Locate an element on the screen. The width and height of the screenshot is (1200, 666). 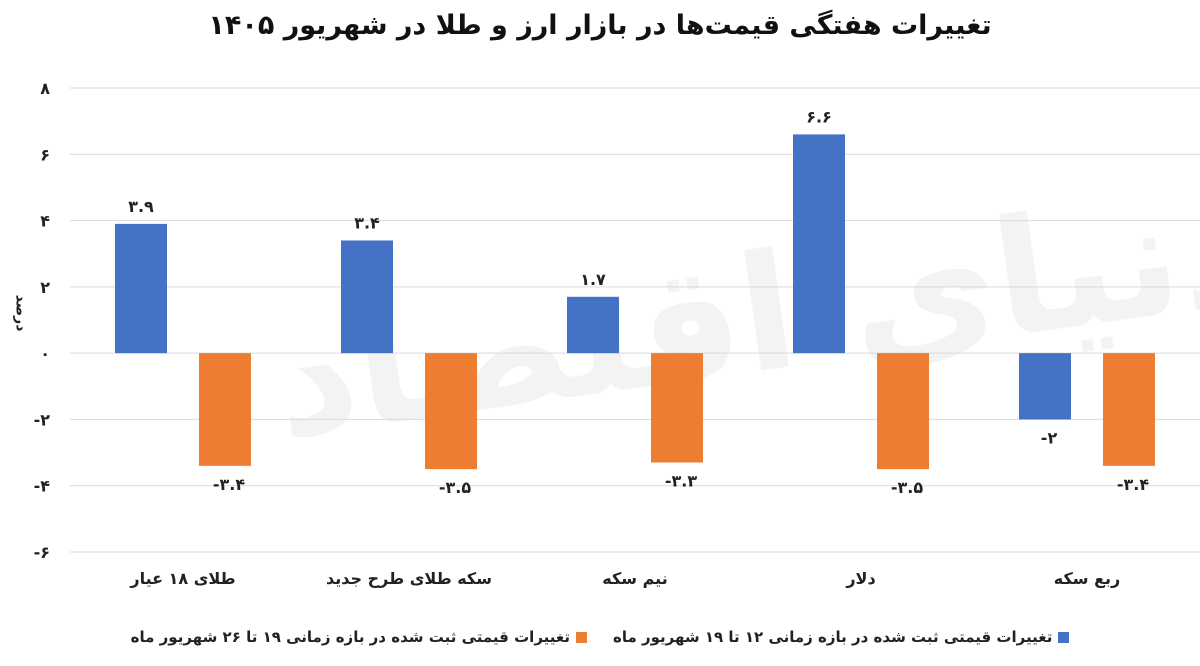
category-label: طلای ۱۸ عیار is located at coordinates (182, 578).